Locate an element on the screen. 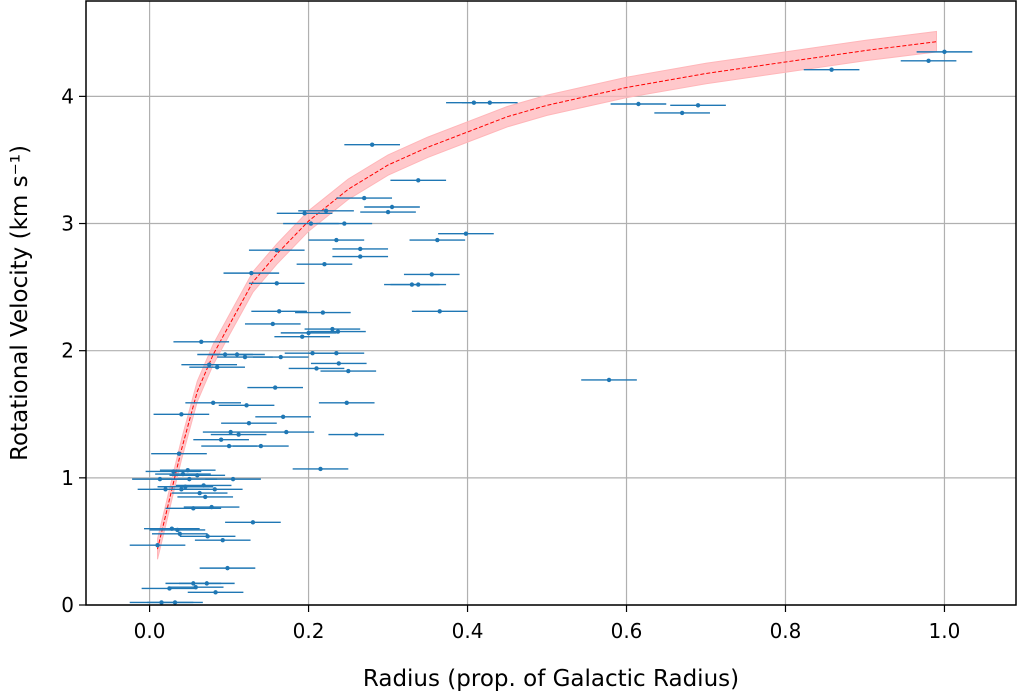 The height and width of the screenshot is (694, 1018). y-tick-label: 3 is located at coordinates (67, 224).